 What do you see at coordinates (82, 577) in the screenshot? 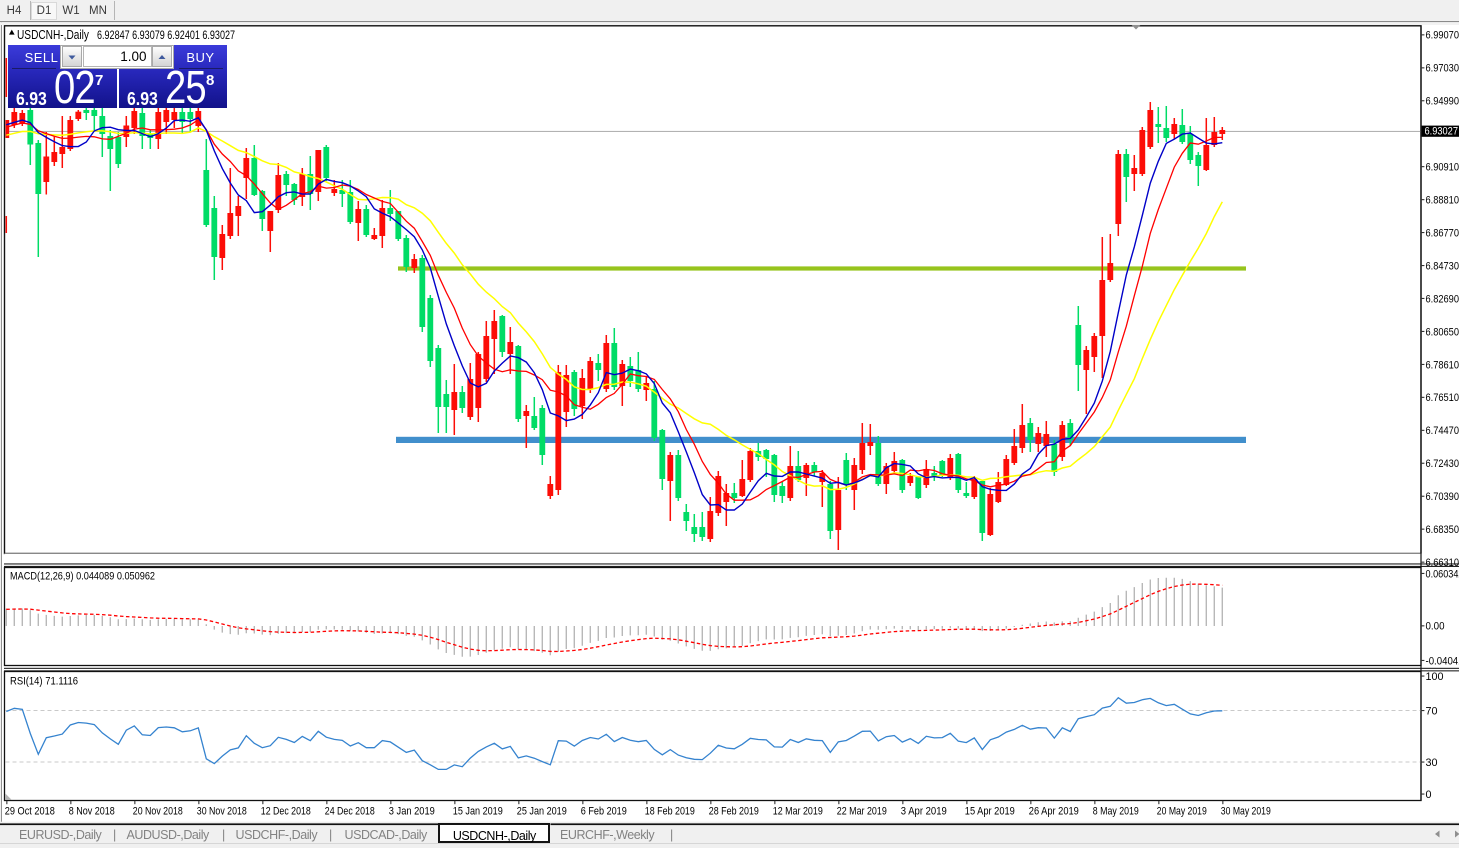
I see `svg-text:MACD(12,26,9) 0.044089 0.05096: MACD(12,26,9) 0.044089 0.050962` at bounding box center [82, 577].